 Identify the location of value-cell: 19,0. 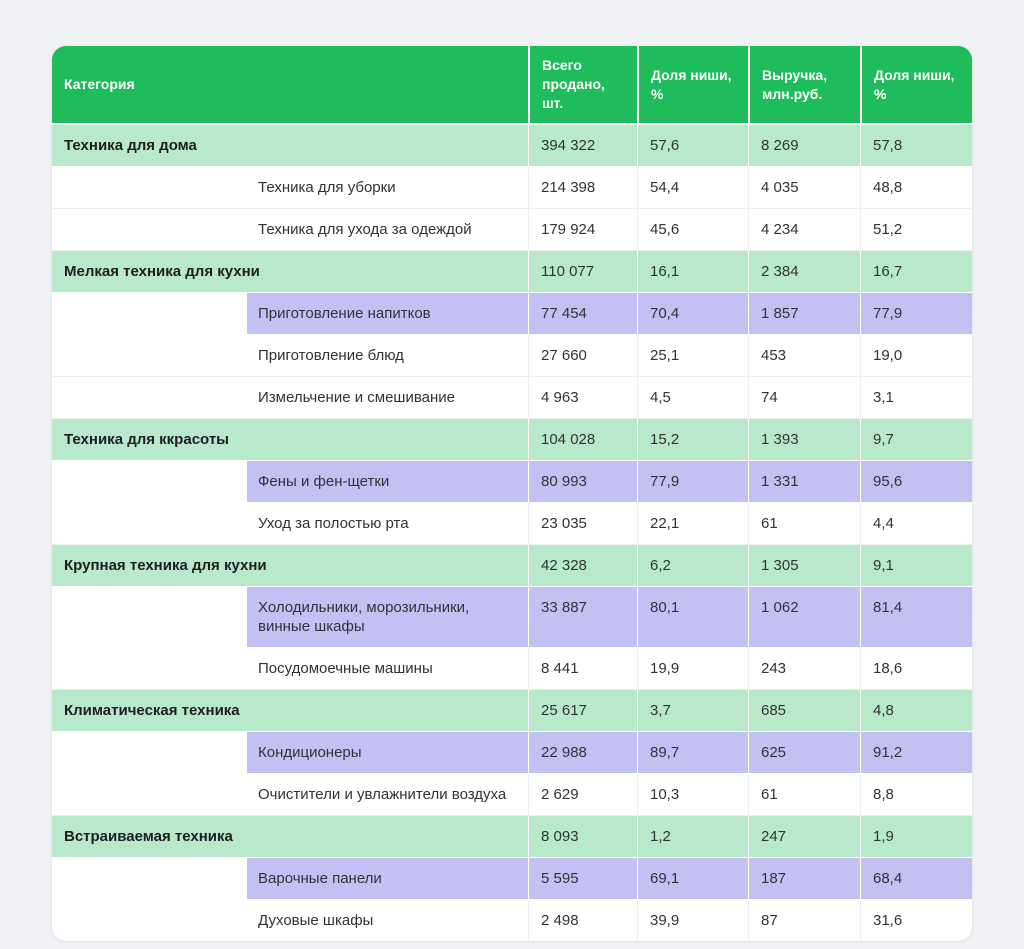
(916, 356).